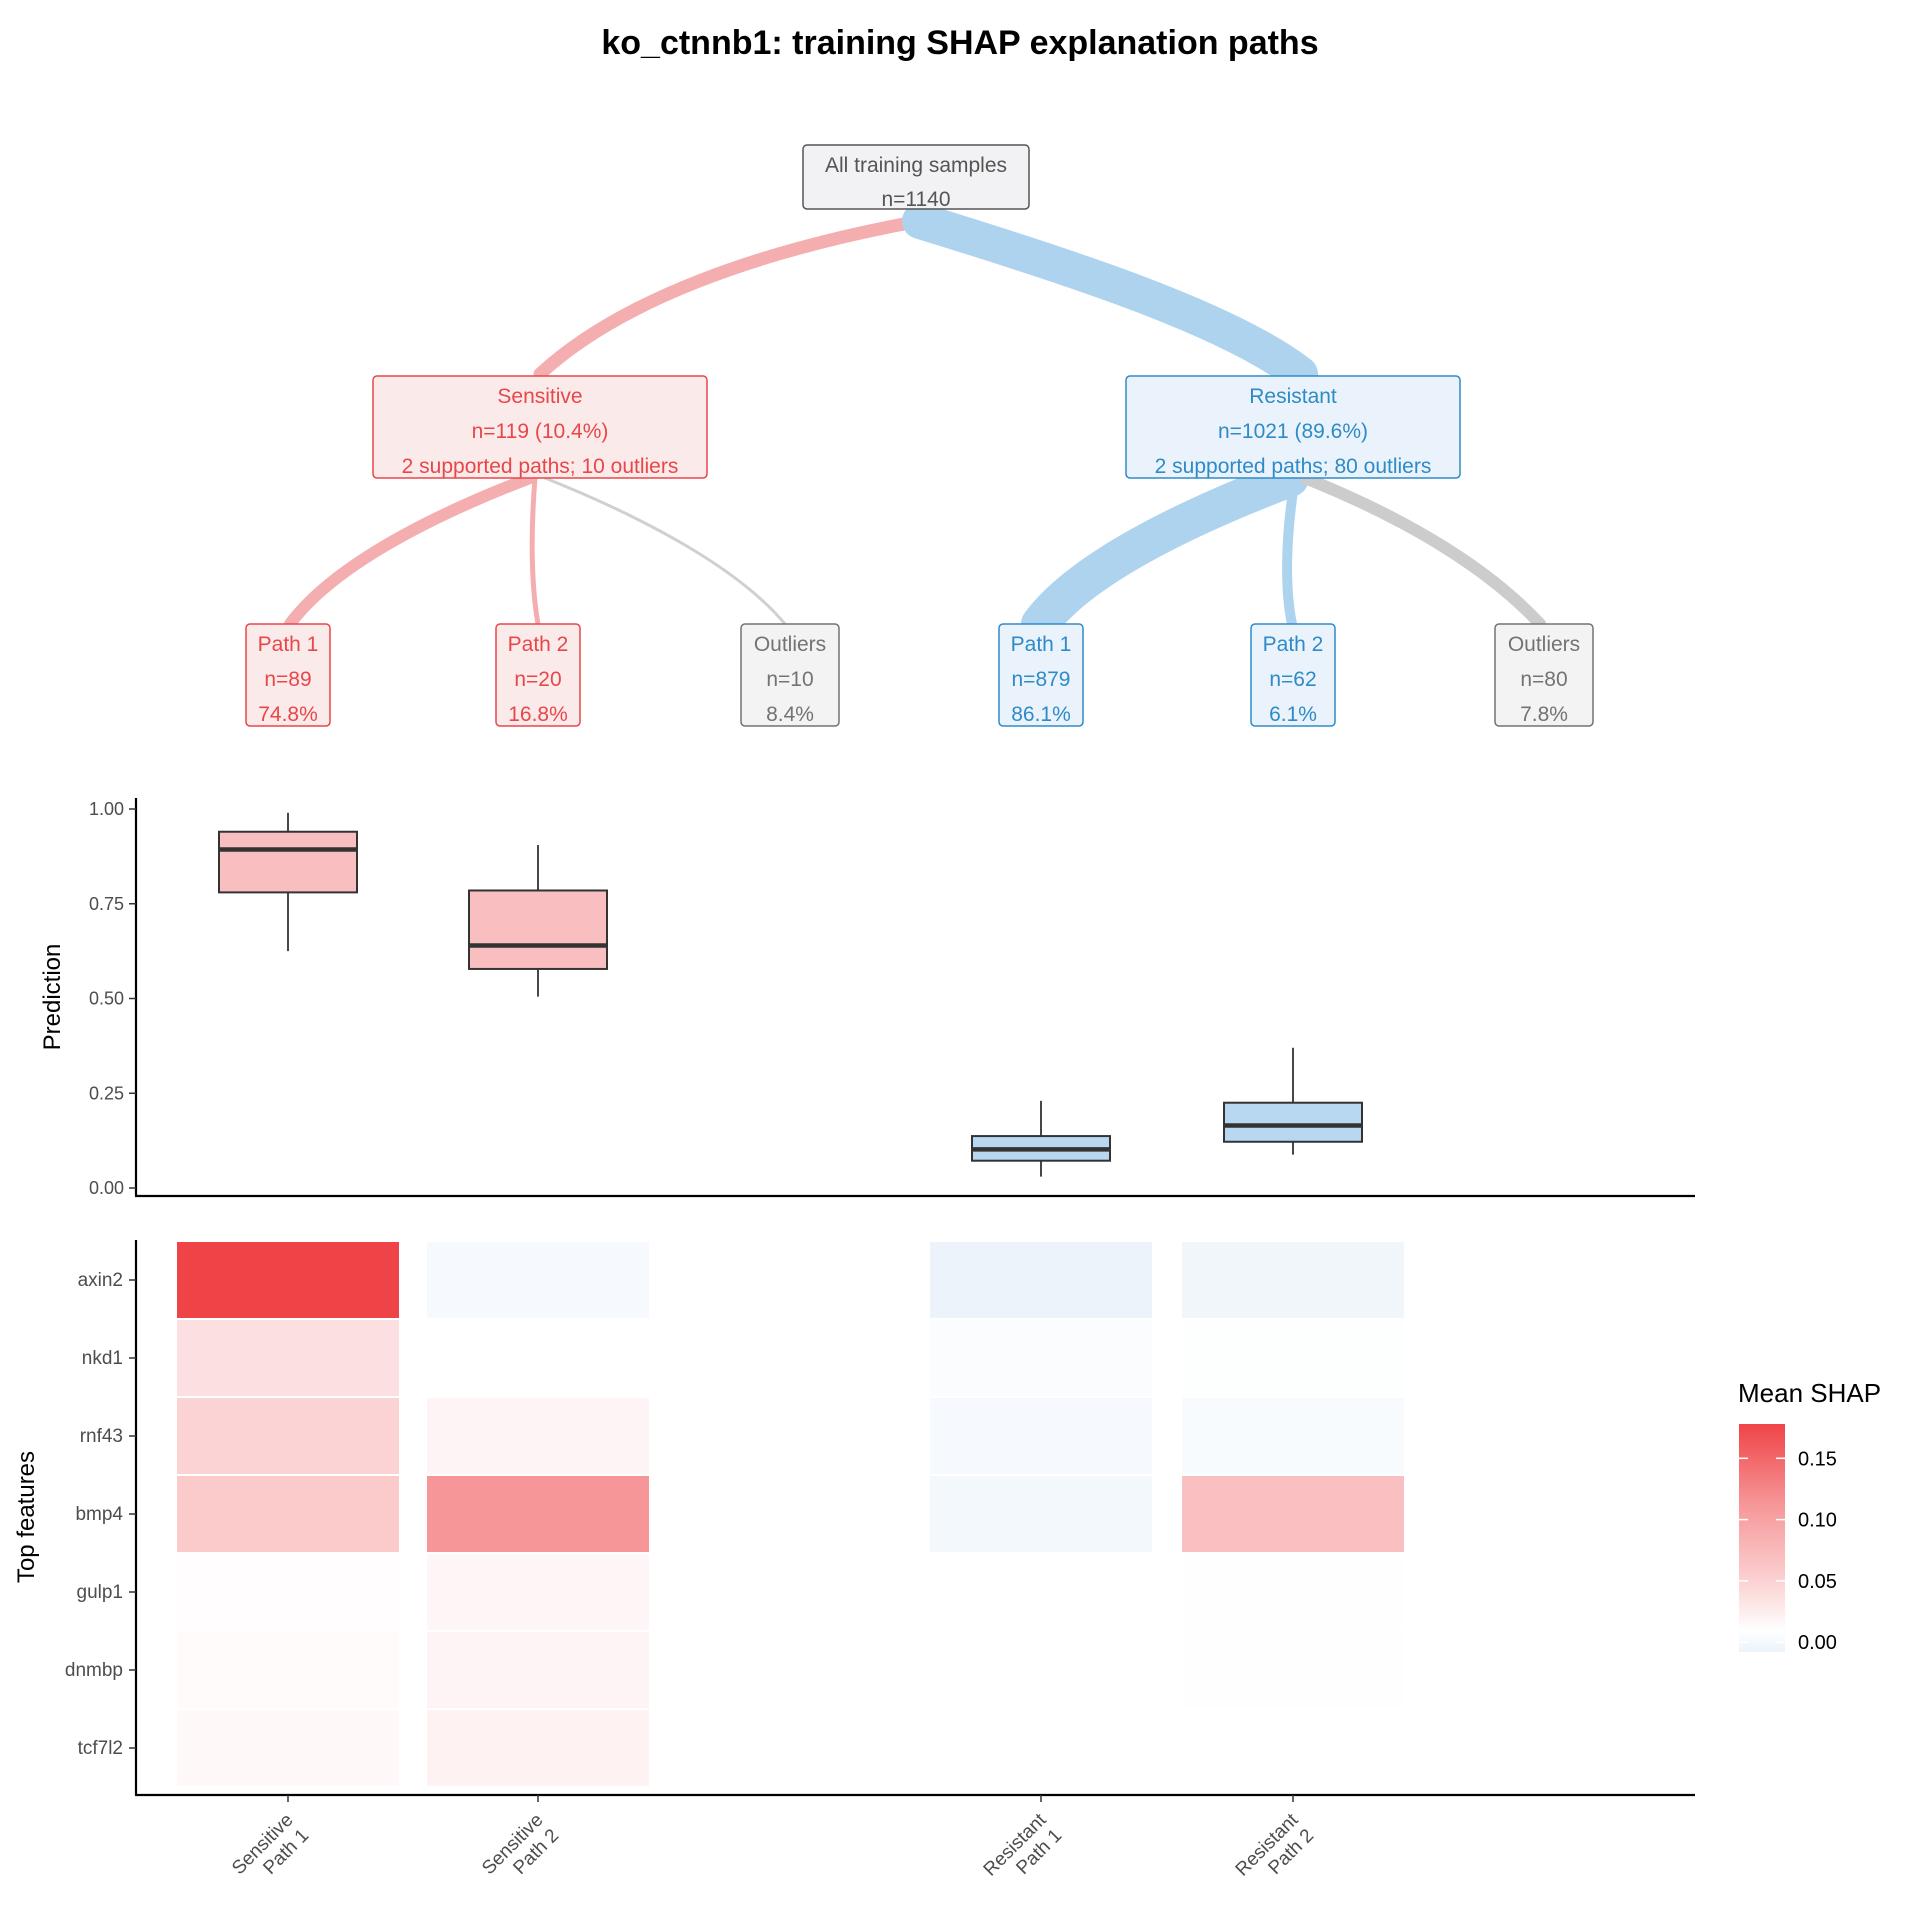  Describe the element at coordinates (94, 1670) in the screenshot. I see `heatmap-row-label: dnmbp` at that location.